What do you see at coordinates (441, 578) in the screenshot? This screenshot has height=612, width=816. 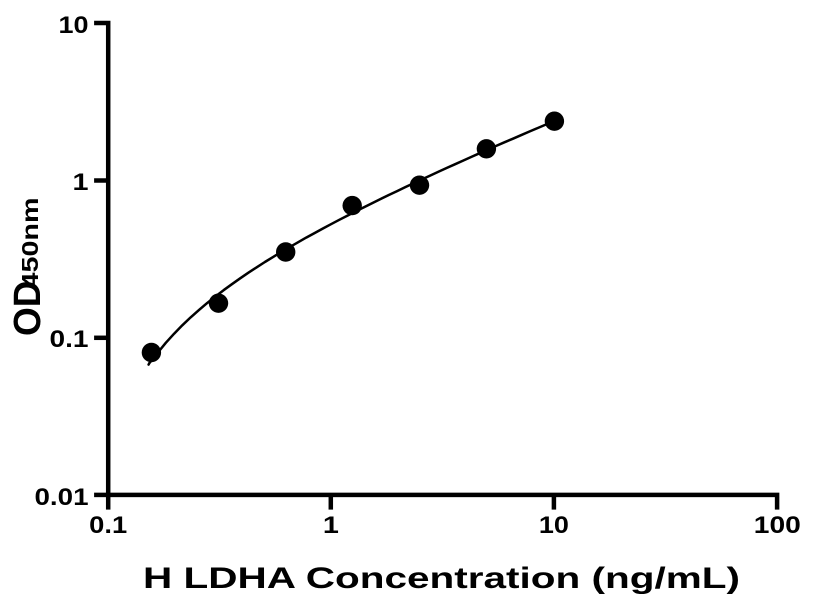 I see `svg-text: H LDHA Concentration (ng/mL)` at bounding box center [441, 578].